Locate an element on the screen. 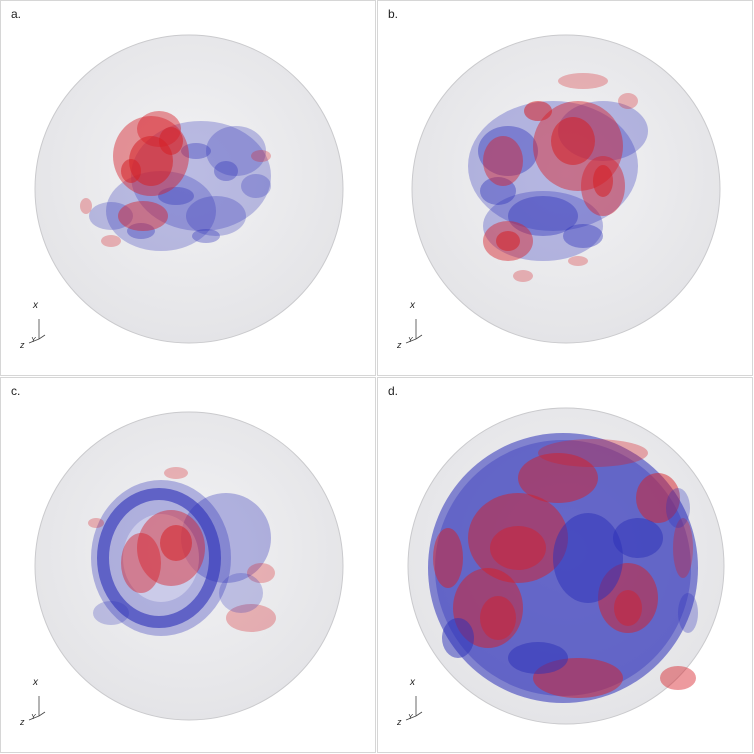 Image resolution: width=754 pixels, height=754 pixels. panel-c-label: c. is located at coordinates (16, 391).